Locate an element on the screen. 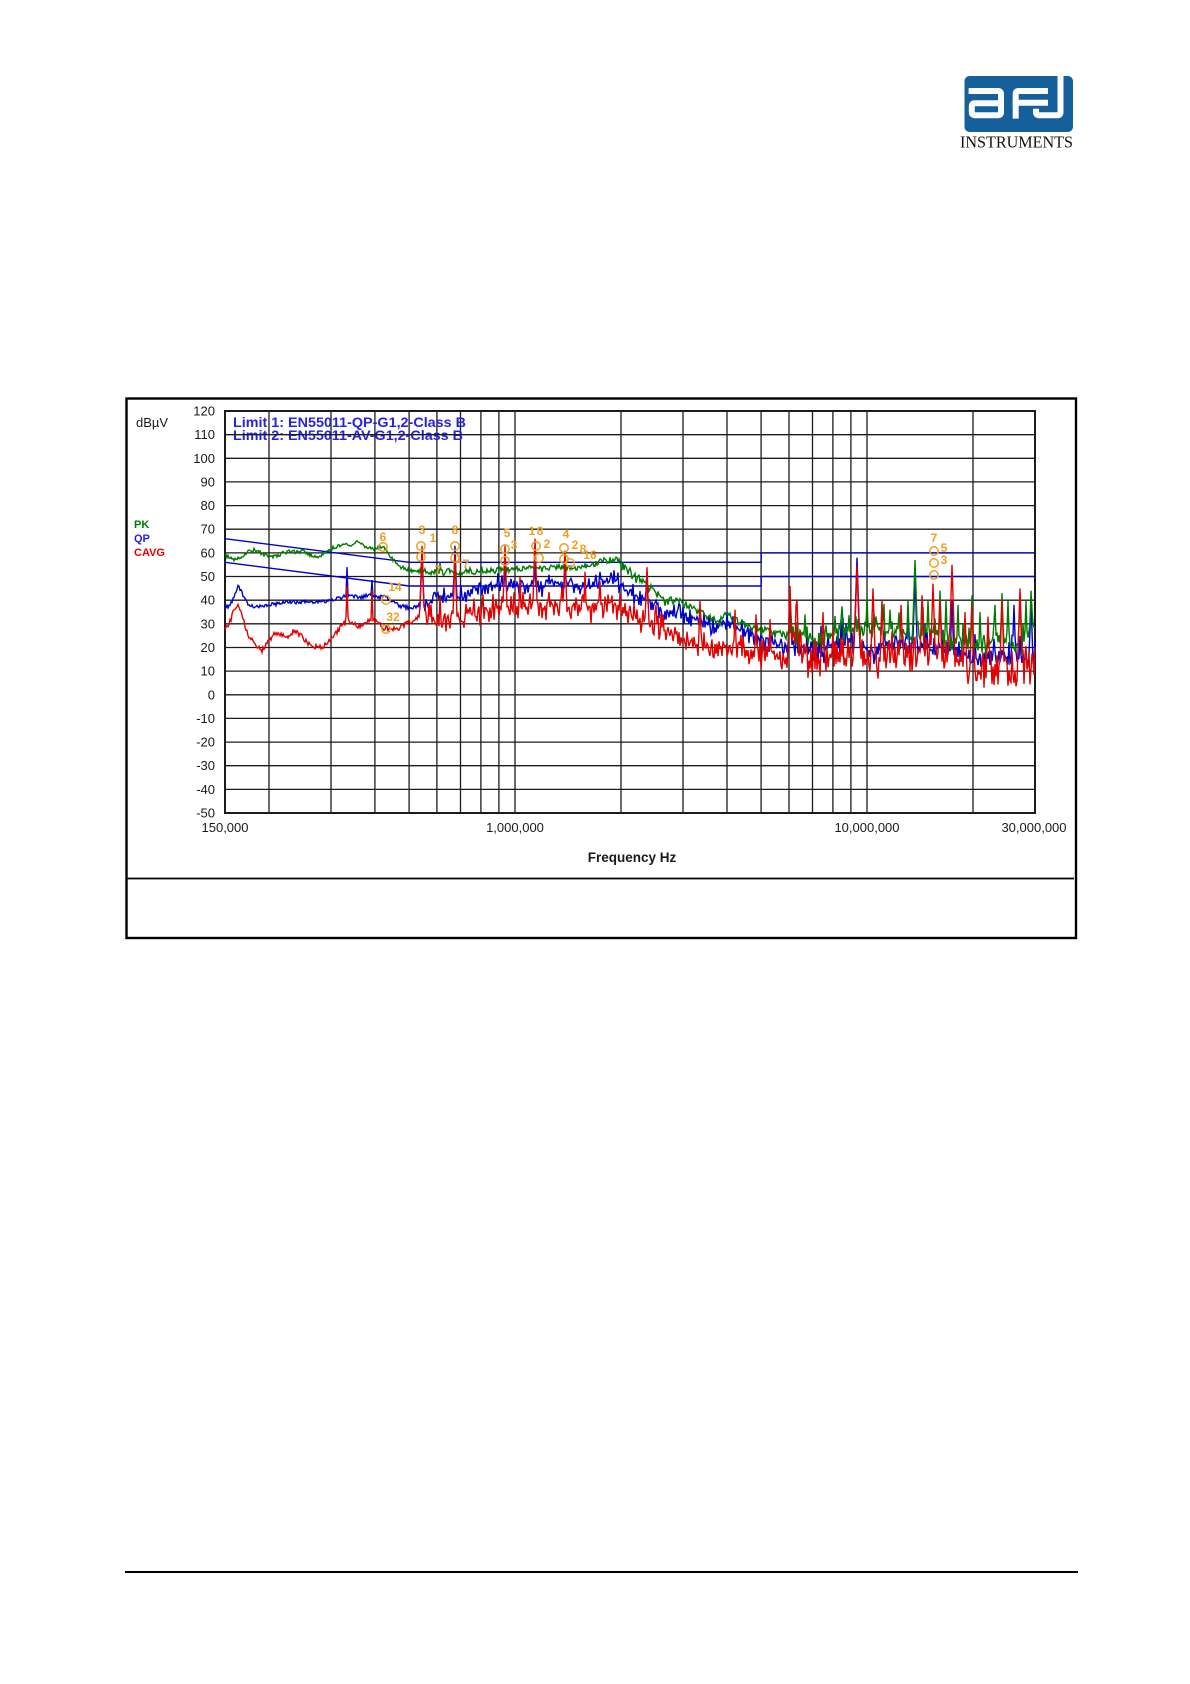 The height and width of the screenshot is (1684, 1190). svg-text: 80 is located at coordinates (208, 505).